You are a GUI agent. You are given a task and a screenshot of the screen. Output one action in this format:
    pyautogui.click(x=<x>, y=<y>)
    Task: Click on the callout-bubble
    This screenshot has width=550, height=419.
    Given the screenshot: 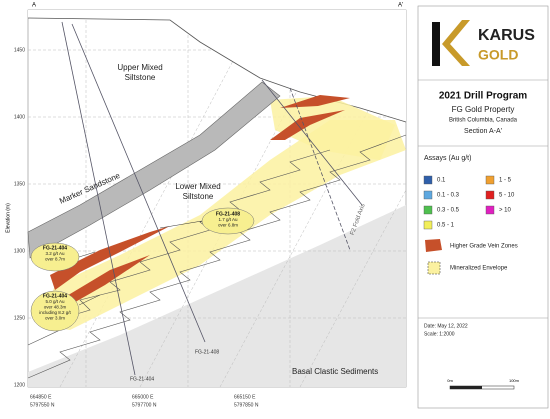 What is the action you would take?
    pyautogui.click(x=55, y=311)
    